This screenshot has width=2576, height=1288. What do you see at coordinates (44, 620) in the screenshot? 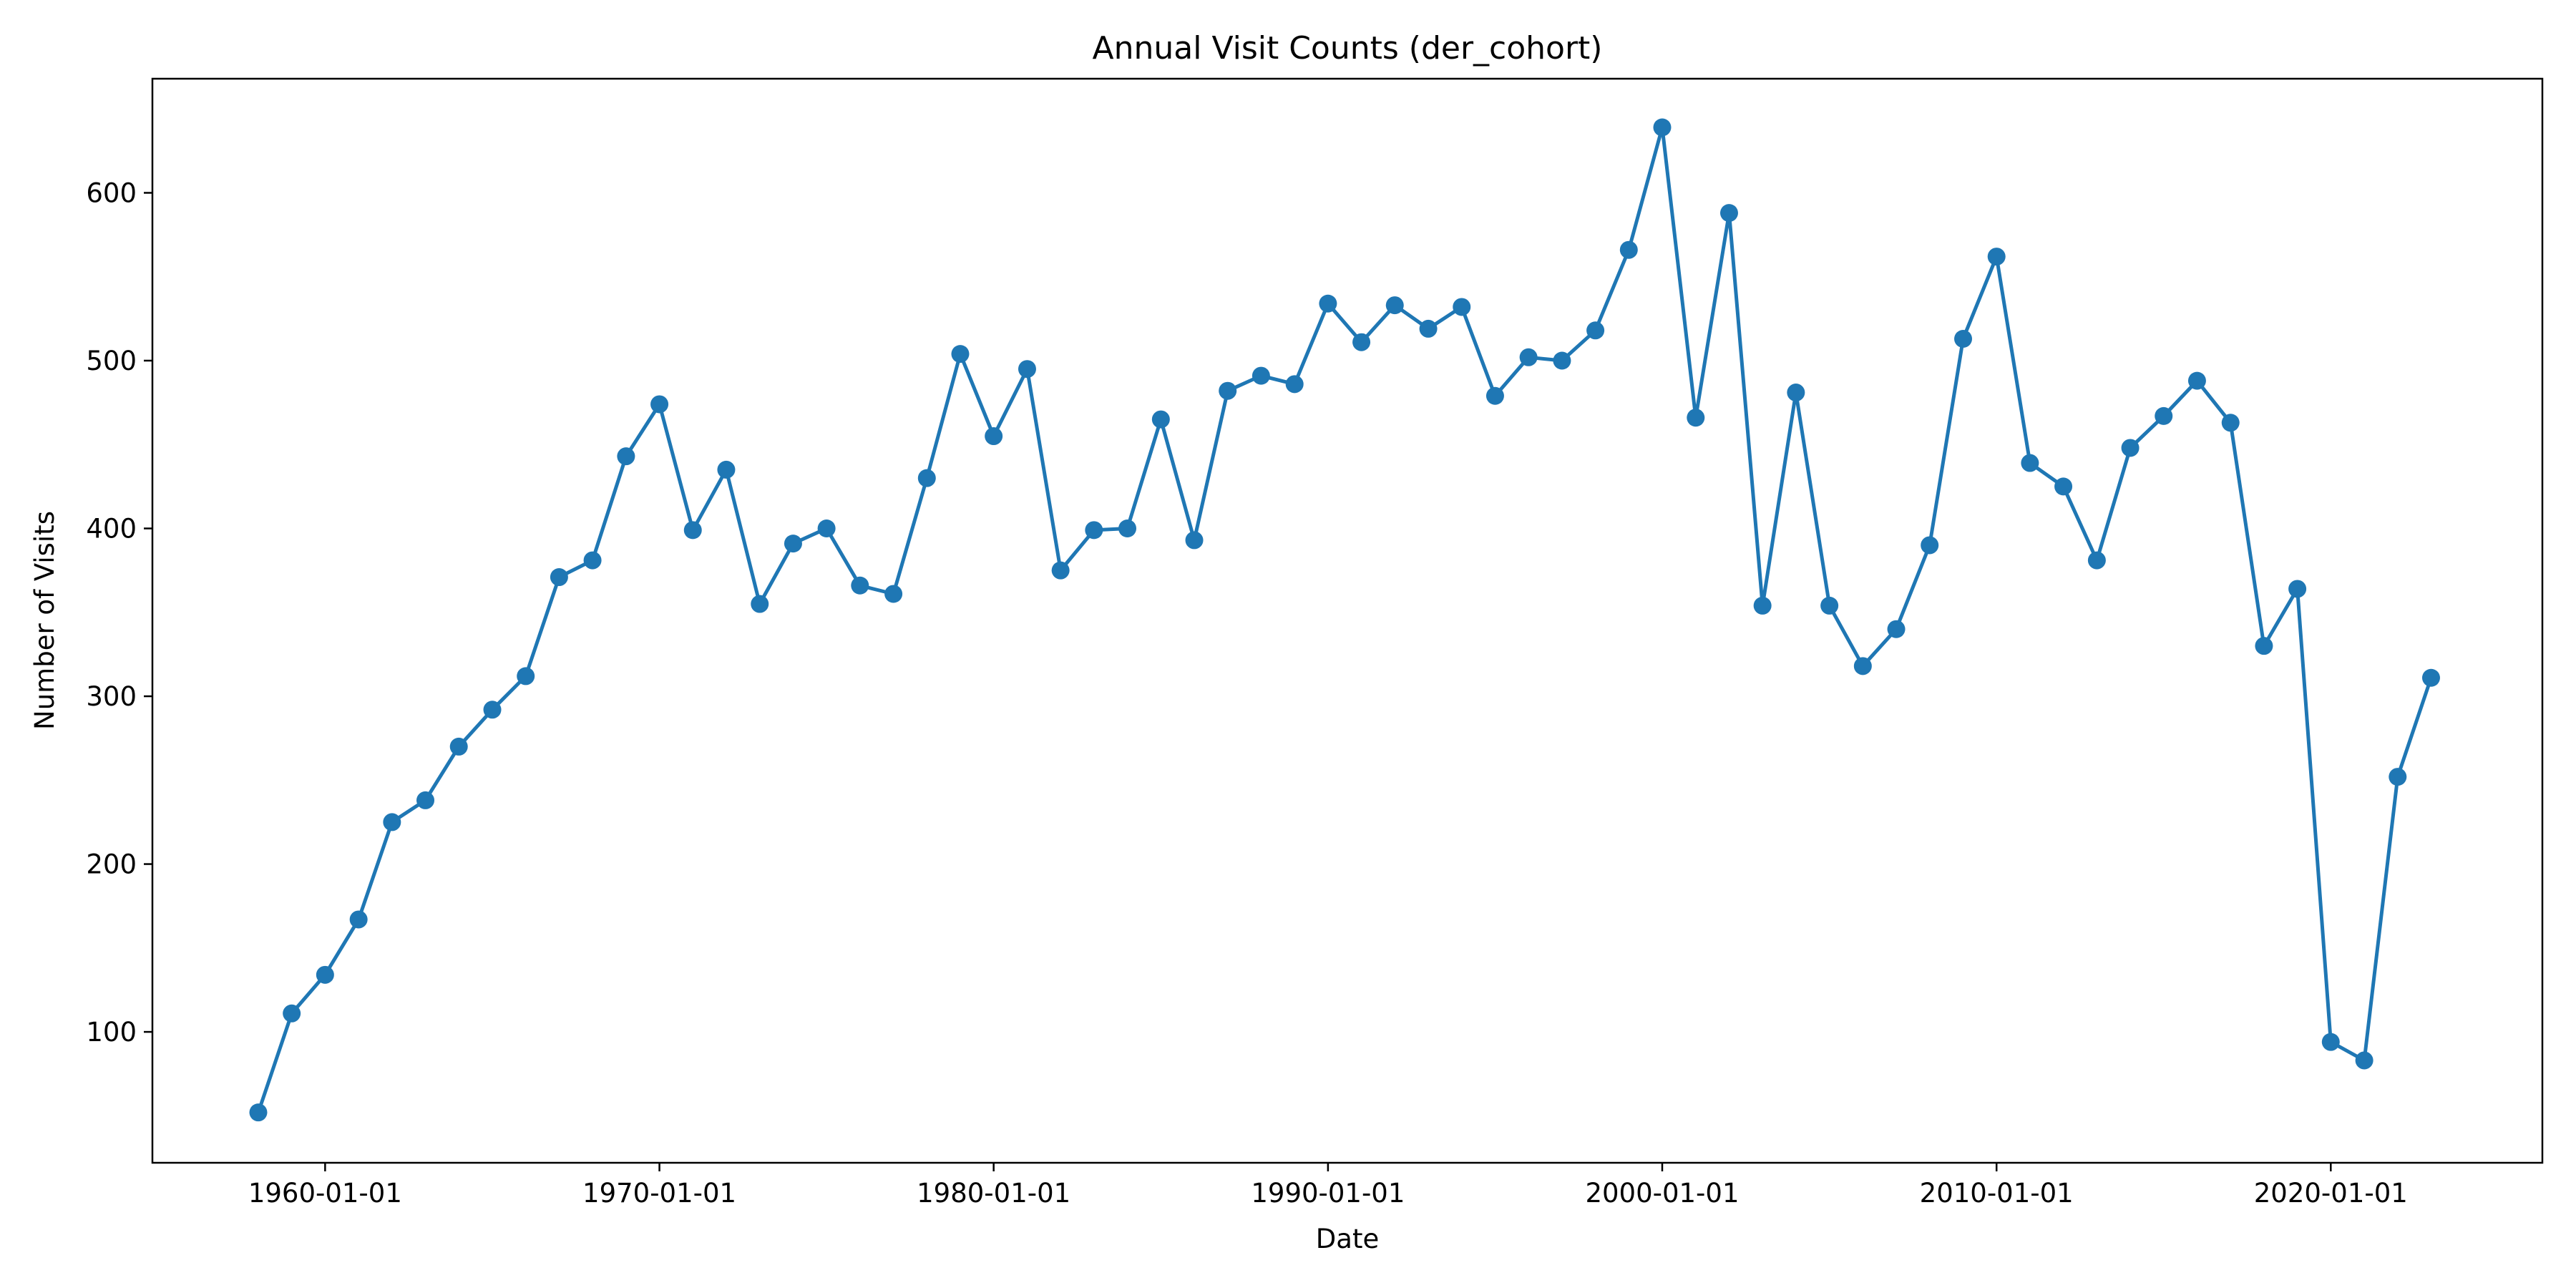
I see `y-axis-label: Number of Visits` at bounding box center [44, 620].